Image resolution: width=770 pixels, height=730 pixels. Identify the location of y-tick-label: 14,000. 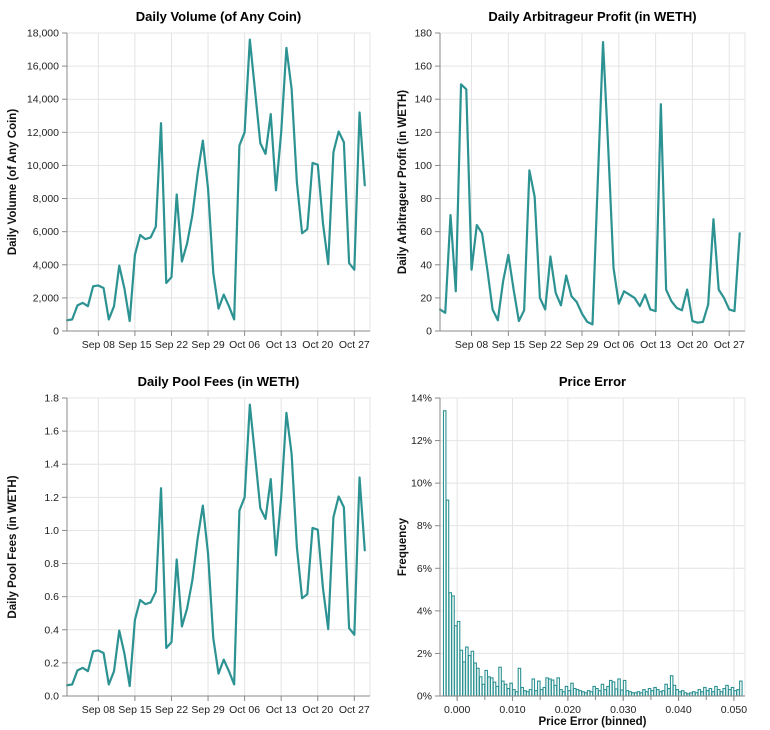
(43, 100).